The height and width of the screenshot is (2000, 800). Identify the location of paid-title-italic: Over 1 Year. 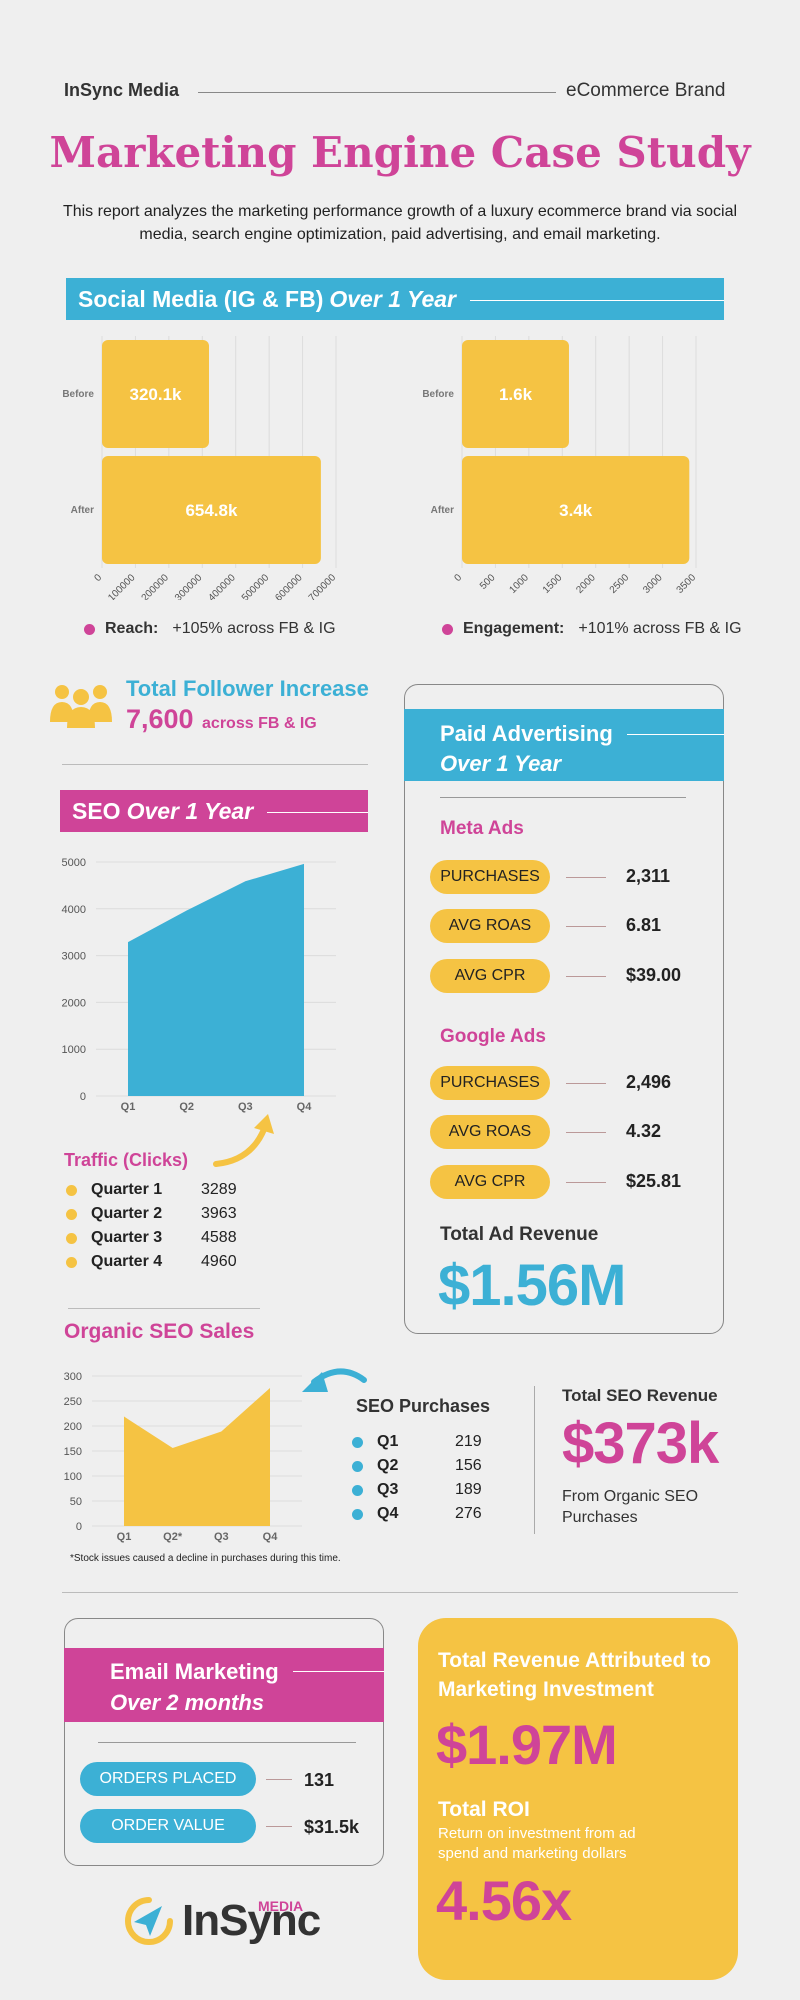
(501, 763).